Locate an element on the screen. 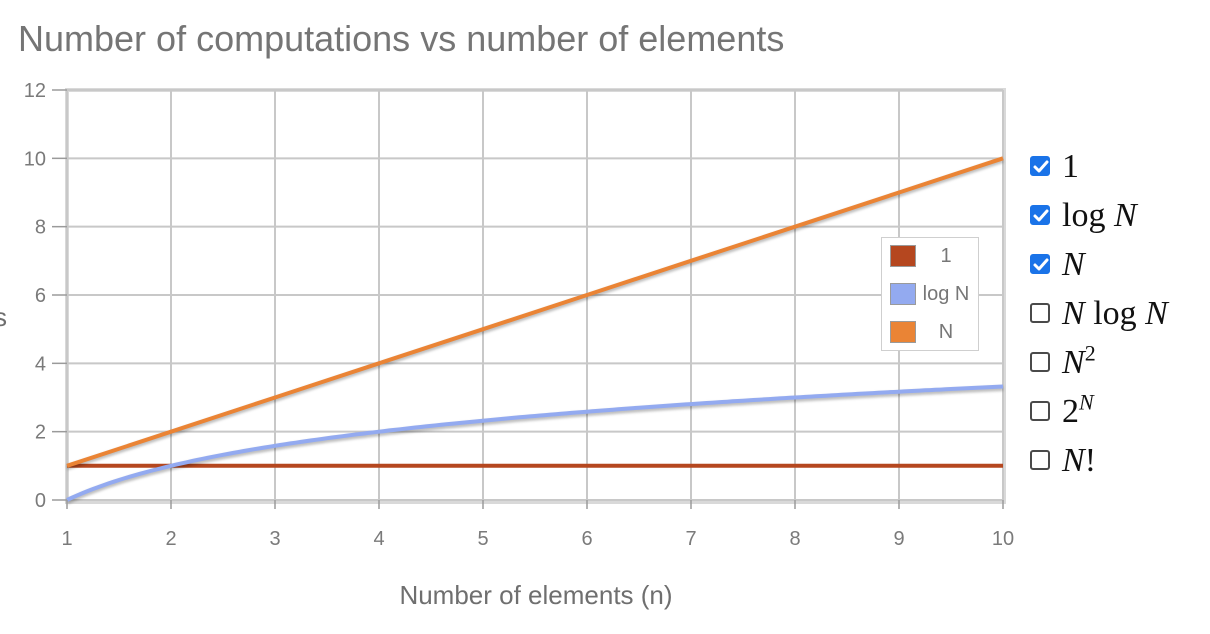  series-line-shadow is located at coordinates (534, 445).